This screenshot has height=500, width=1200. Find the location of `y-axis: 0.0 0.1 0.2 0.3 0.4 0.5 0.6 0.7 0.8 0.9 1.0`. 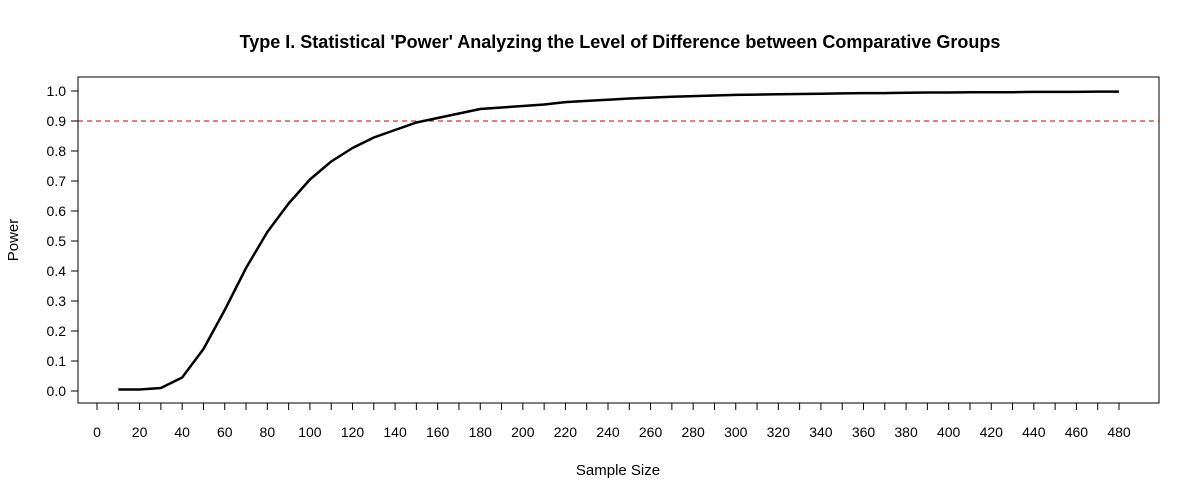

y-axis: 0.0 0.1 0.2 0.3 0.4 0.5 0.6 0.7 0.8 0.9 1.0 is located at coordinates (63, 241).